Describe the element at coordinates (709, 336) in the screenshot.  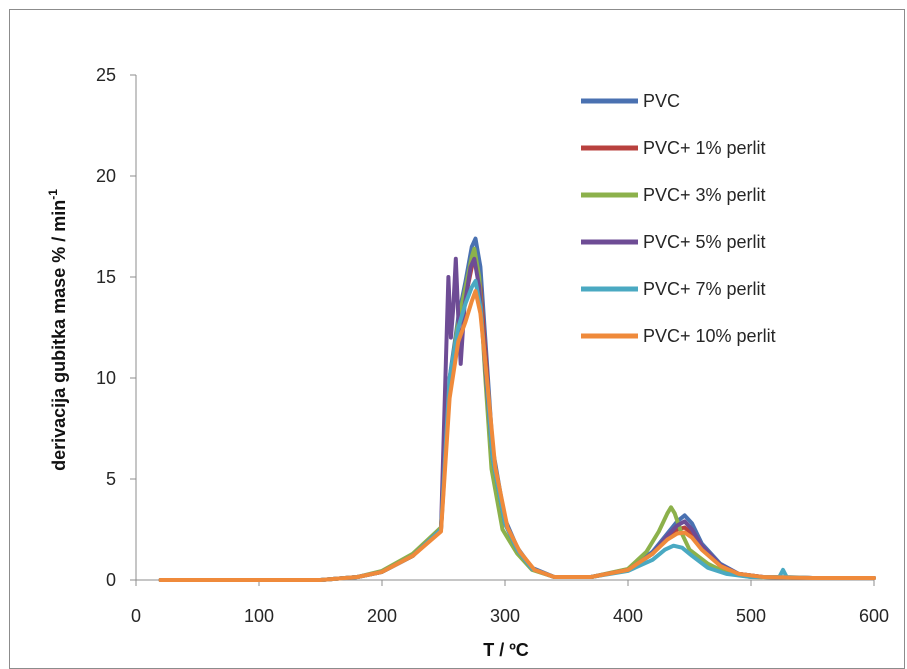
I see `legend-label-5: PVC+ 10% perlit` at that location.